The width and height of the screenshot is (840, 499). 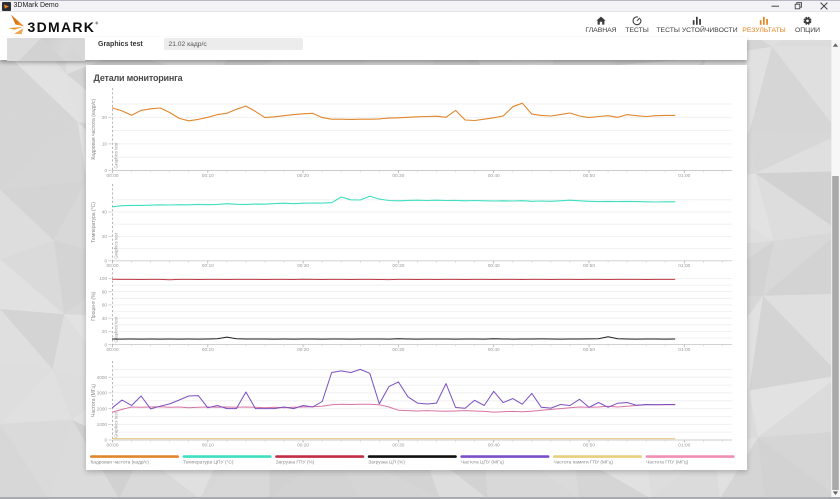 I want to click on svg-text: Частота ГПУ (МГц), so click(x=667, y=462).